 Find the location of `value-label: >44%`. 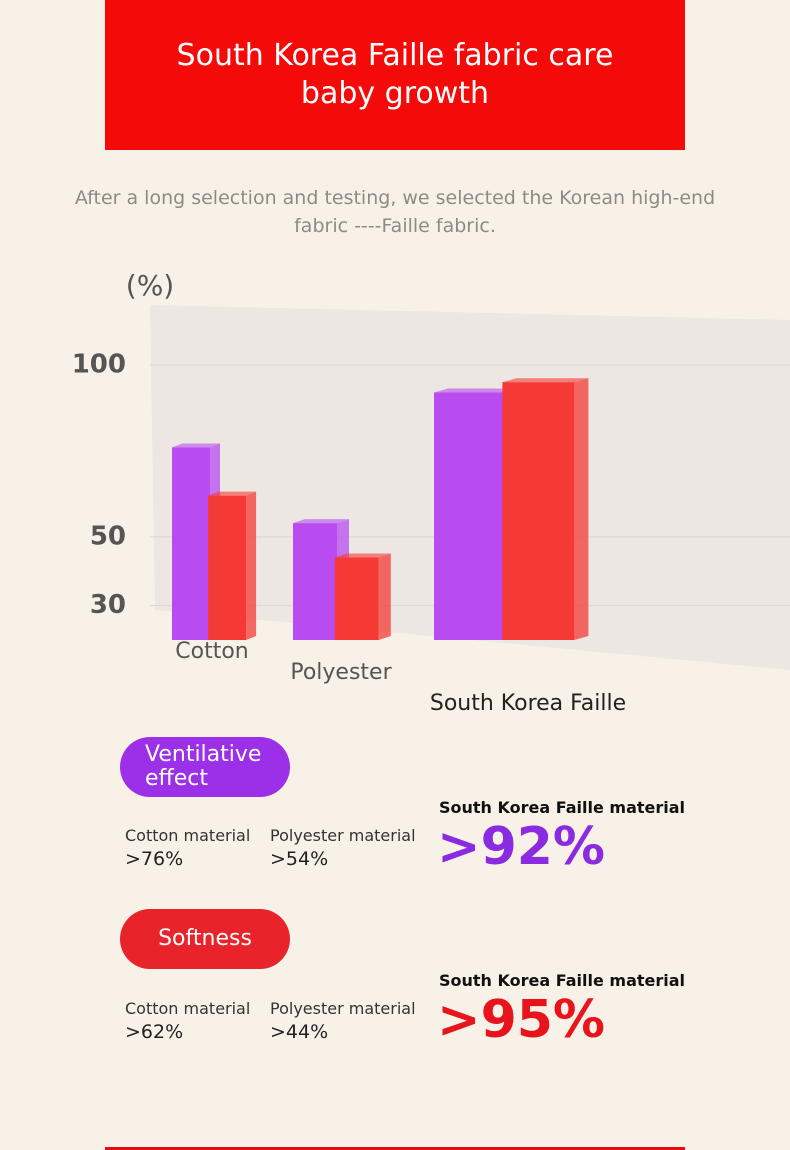

value-label: >44% is located at coordinates (299, 1032).